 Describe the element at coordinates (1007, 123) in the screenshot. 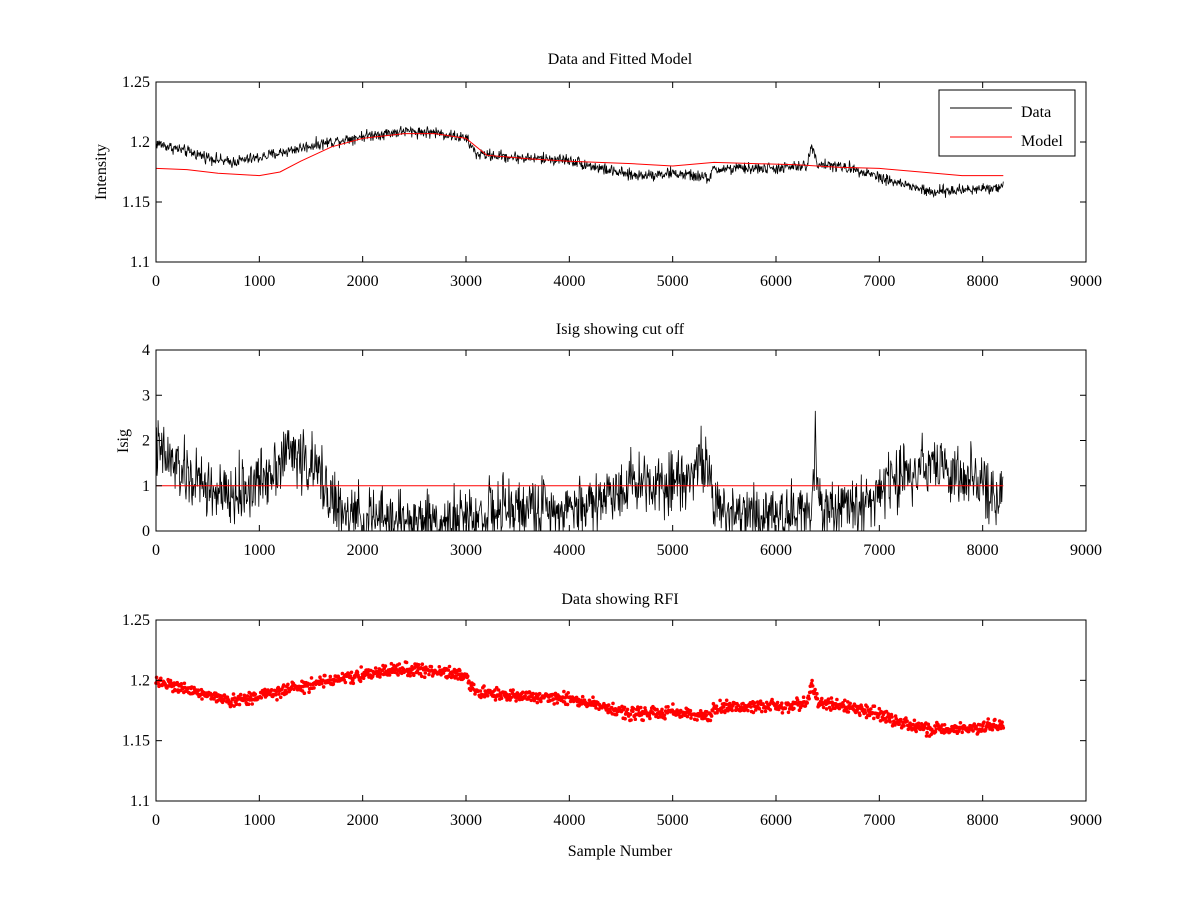

I see `legend: Data Model` at that location.